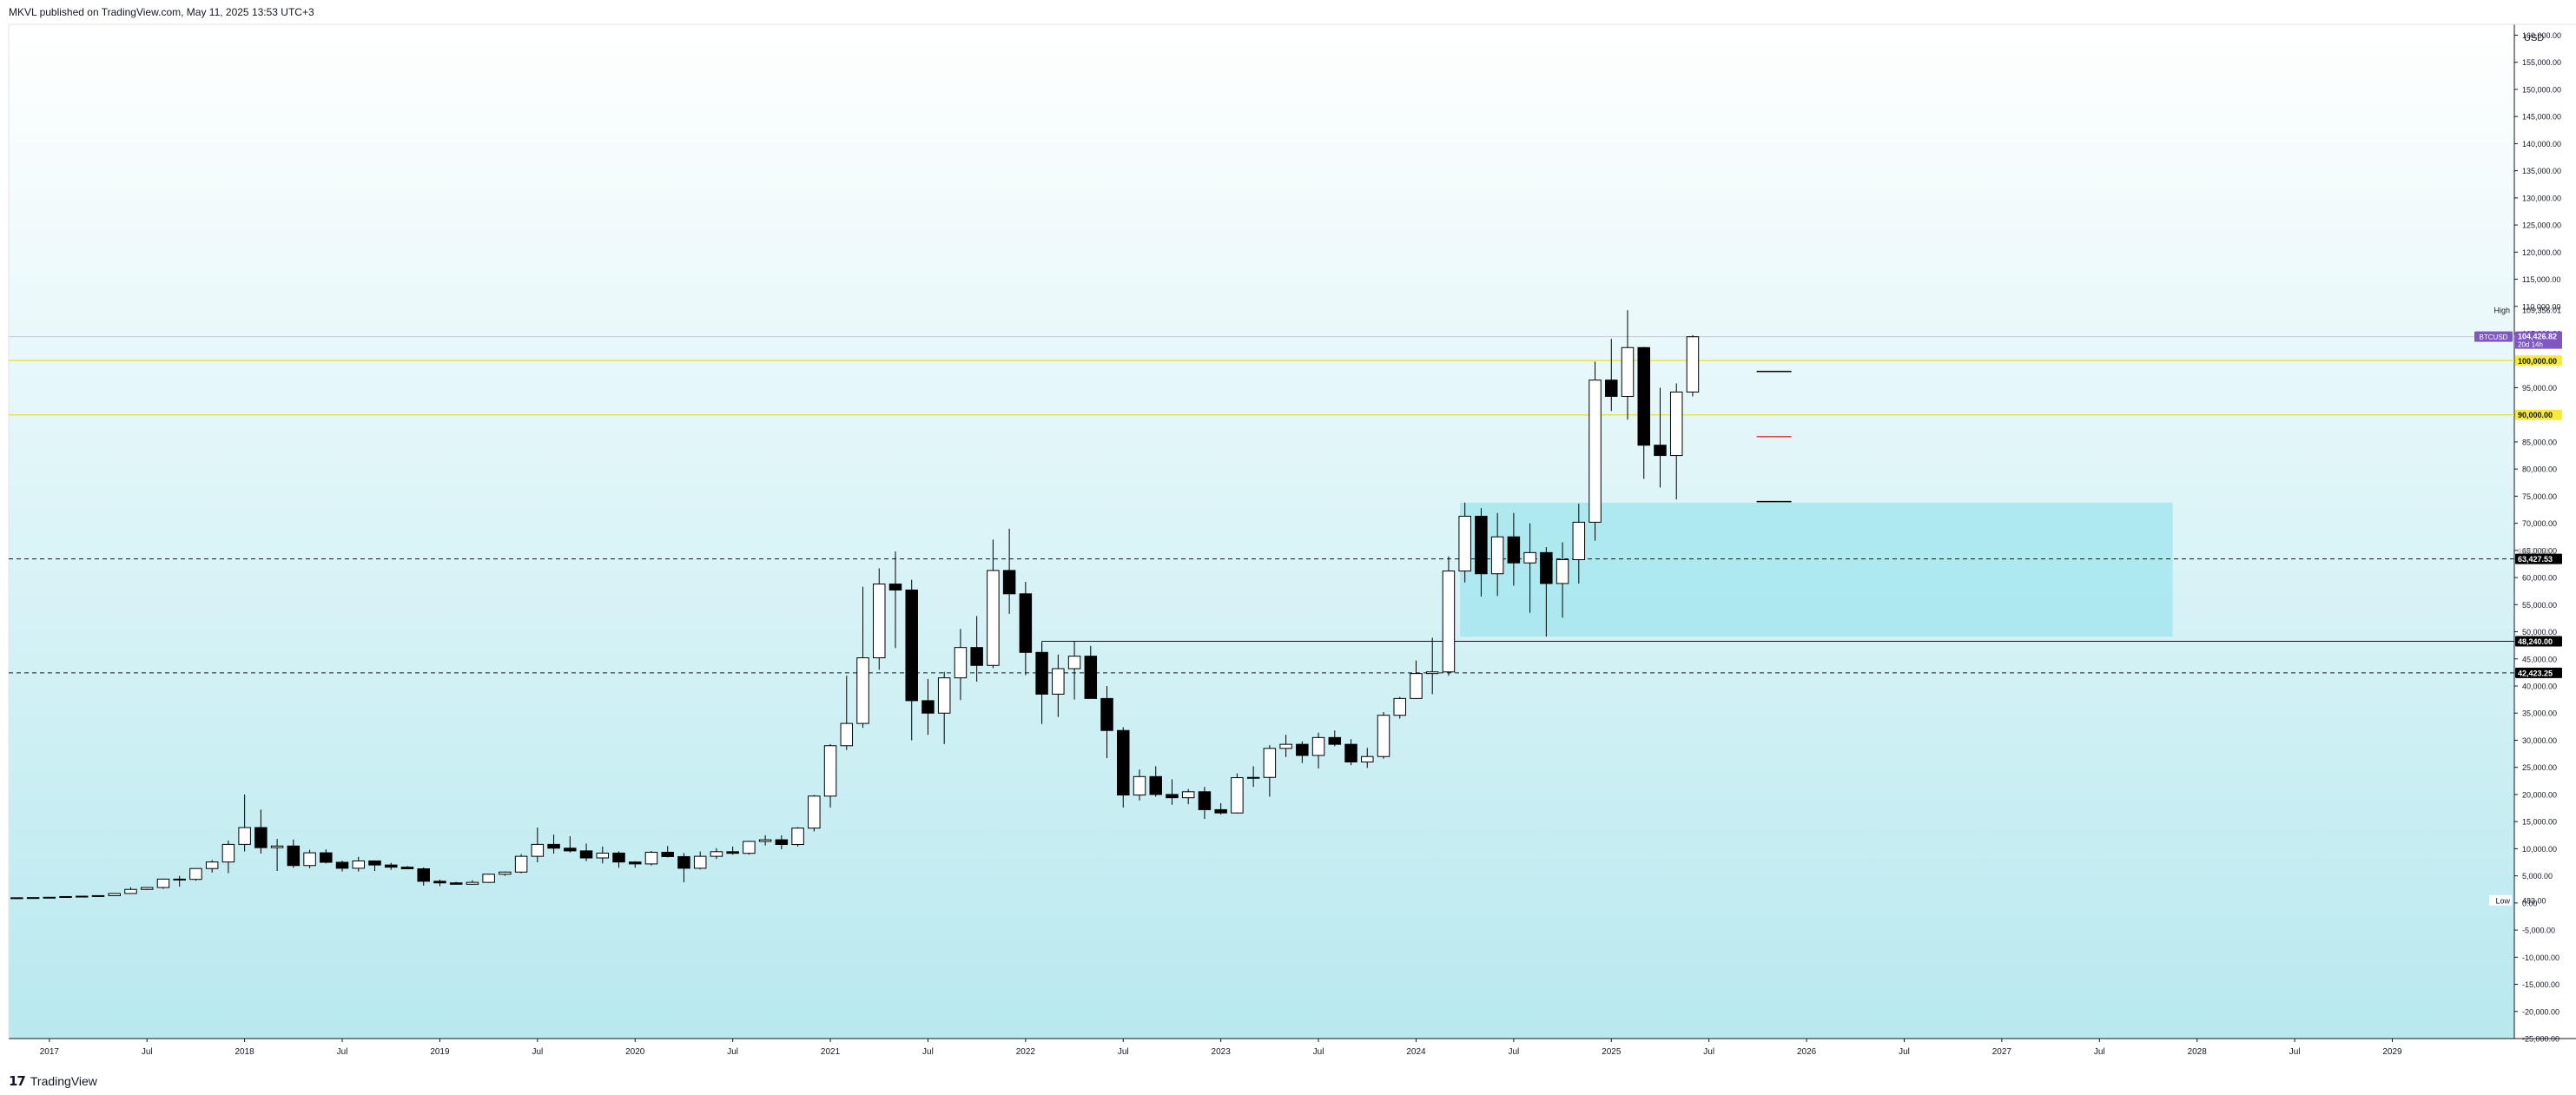 This screenshot has height=1095, width=2576. Describe the element at coordinates (2537, 337) in the screenshot. I see `current-price-label: 104,426.82` at that location.